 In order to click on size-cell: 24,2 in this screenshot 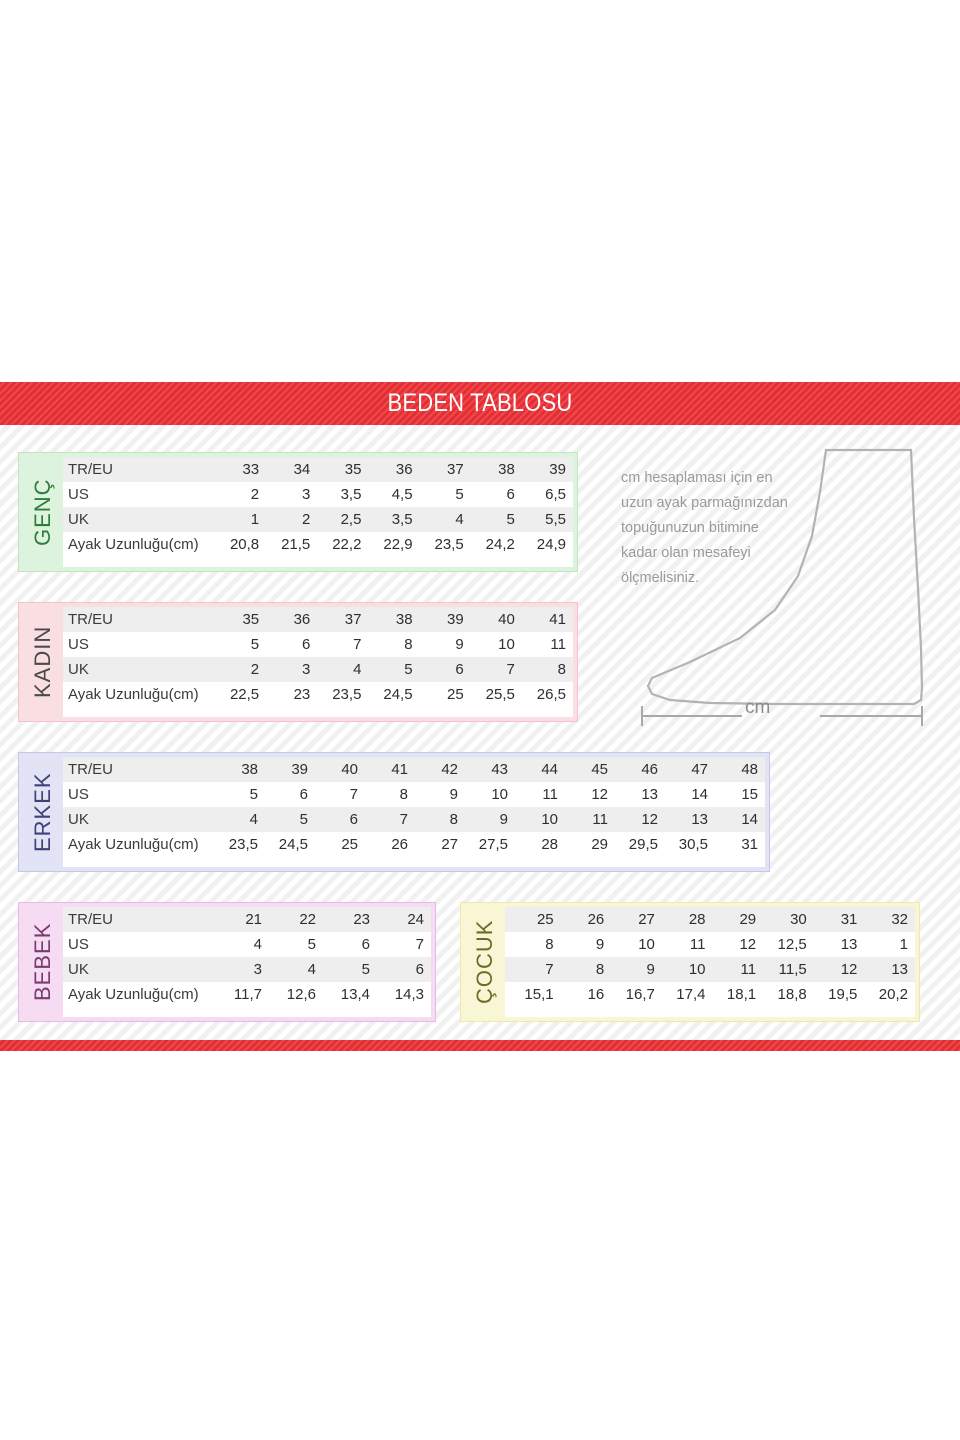, I will do `click(500, 544)`.